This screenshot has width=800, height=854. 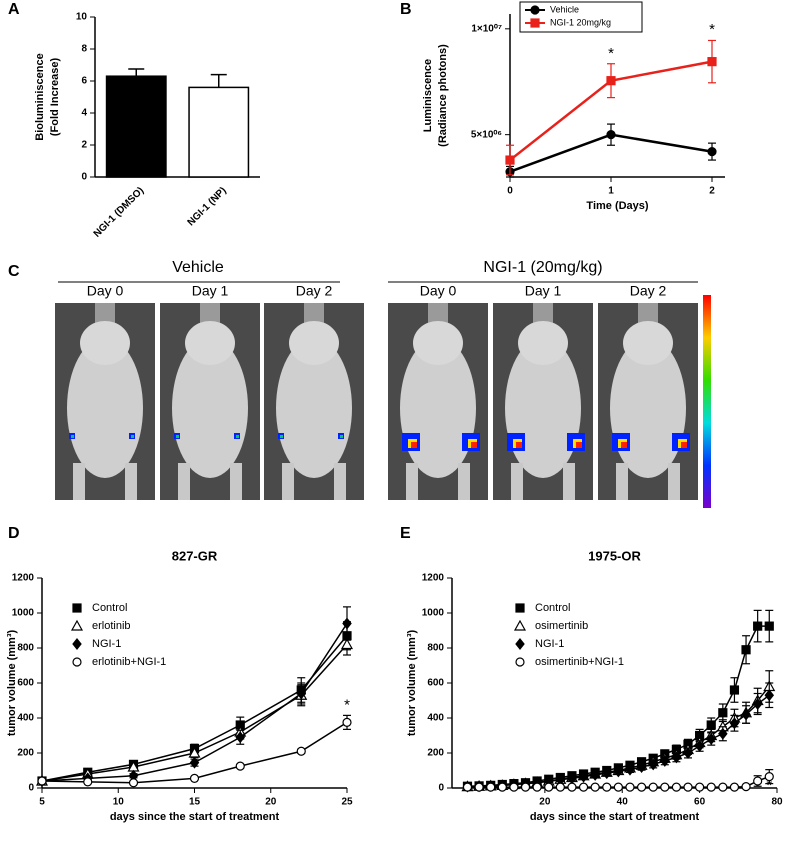 What do you see at coordinates (777, 802) in the screenshot?
I see `x-tick-label: 80` at bounding box center [777, 802].